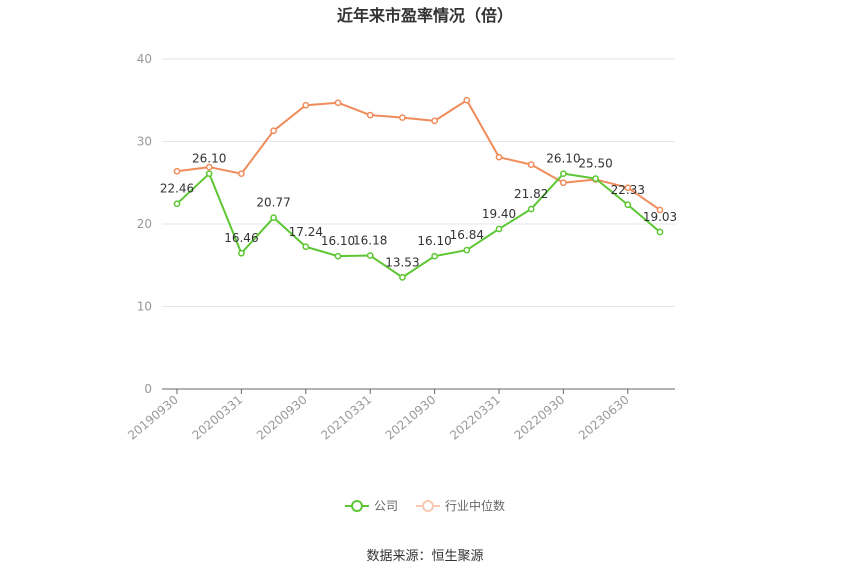 This screenshot has height=575, width=850. Describe the element at coordinates (346, 418) in the screenshot. I see `x-tick-label: 20210331` at that location.